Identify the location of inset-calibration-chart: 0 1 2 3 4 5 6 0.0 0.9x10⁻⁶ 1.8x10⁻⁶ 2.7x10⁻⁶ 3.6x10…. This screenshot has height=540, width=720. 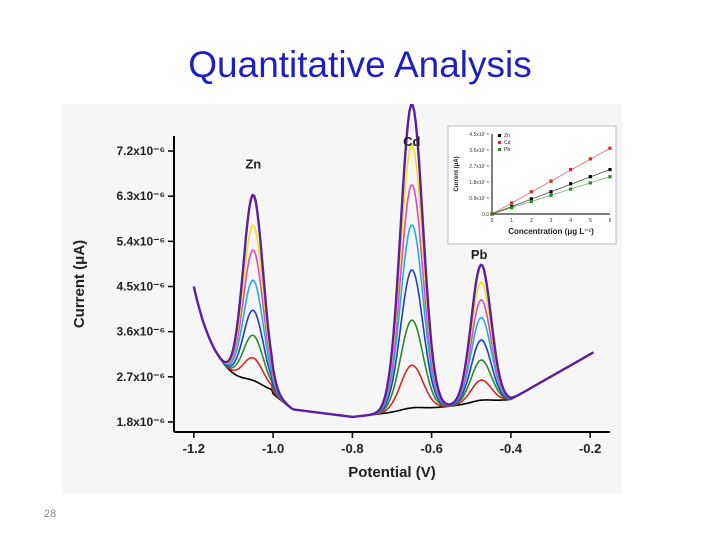
(532, 185).